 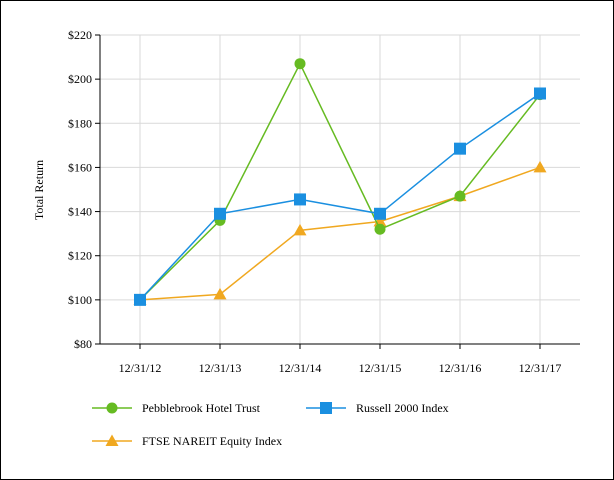 I want to click on y-axis-ticks: $80 $100 $120 $140 $160 $180 $200 $220, so click(x=80, y=189).